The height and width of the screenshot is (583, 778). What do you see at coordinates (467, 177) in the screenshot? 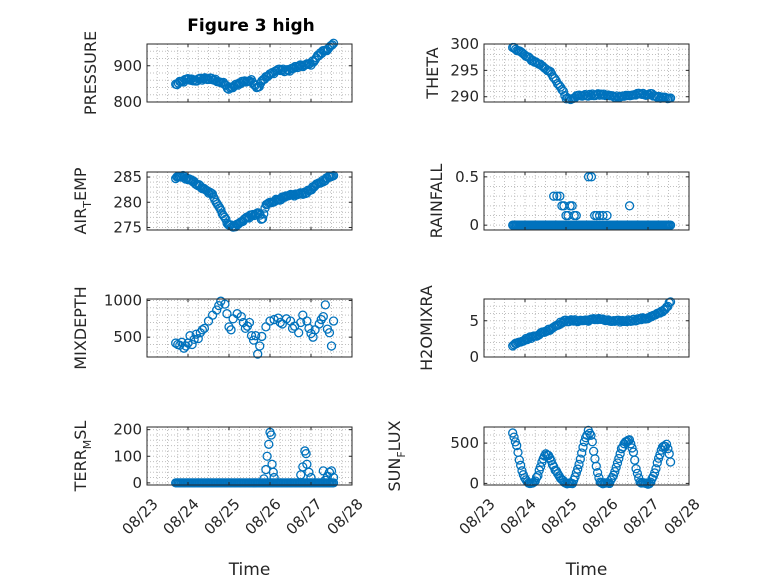
I see `y-tick-label: 0.5` at bounding box center [467, 177].